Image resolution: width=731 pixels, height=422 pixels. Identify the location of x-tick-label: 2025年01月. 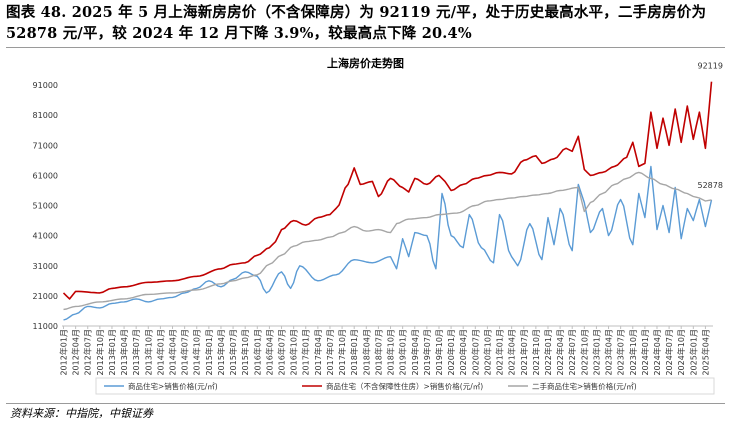
(693, 352).